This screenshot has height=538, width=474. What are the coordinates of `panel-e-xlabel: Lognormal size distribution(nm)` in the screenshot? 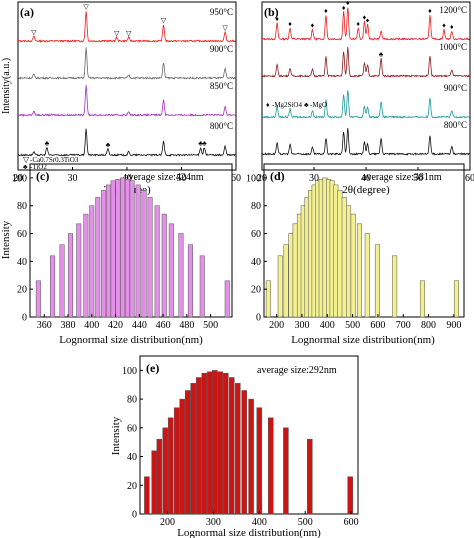 It's located at (249, 532).